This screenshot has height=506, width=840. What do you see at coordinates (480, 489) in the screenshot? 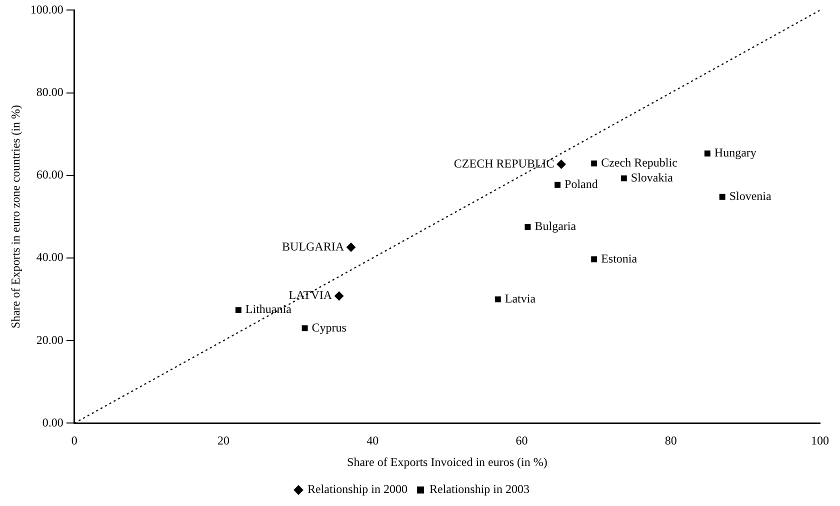
I see `legend-label: Relationship in 2003` at bounding box center [480, 489].